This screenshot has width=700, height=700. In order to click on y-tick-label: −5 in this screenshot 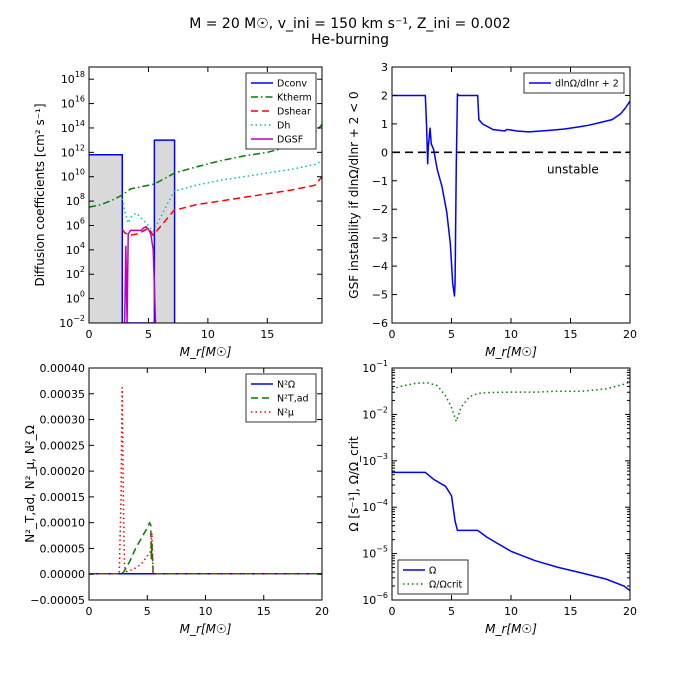, I will do `click(380, 295)`.